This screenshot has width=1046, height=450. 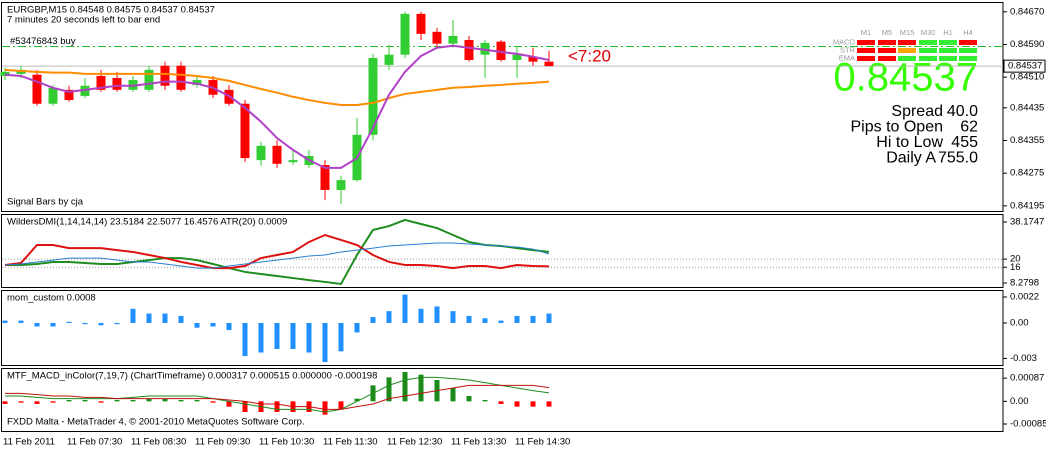 What do you see at coordinates (1027, 140) in the screenshot?
I see `y-tick-label: 0.84355` at bounding box center [1027, 140].